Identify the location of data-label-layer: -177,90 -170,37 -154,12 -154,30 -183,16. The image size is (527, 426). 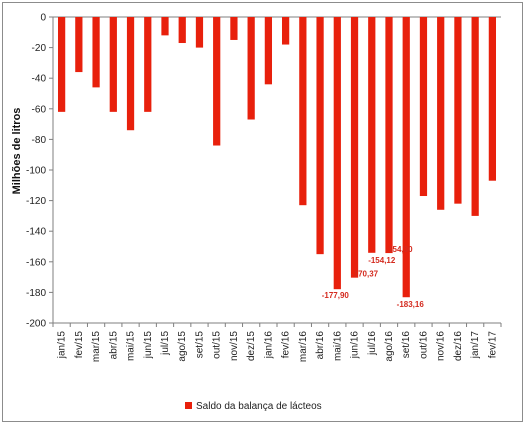
(373, 277).